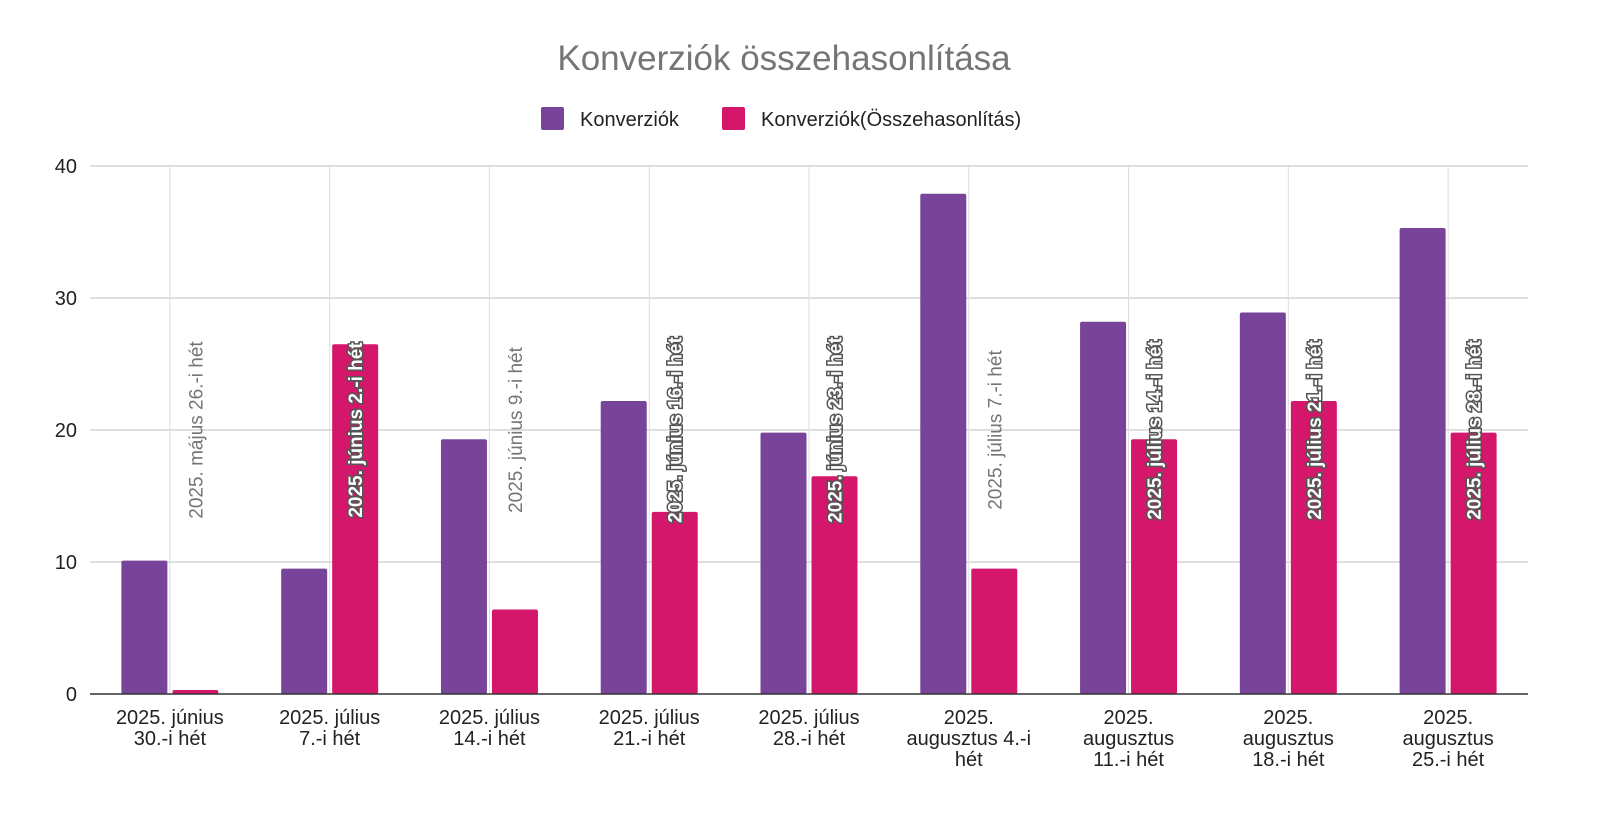  I want to click on comparison-period-label: 2025. július 21.-i hét, so click(1315, 430).